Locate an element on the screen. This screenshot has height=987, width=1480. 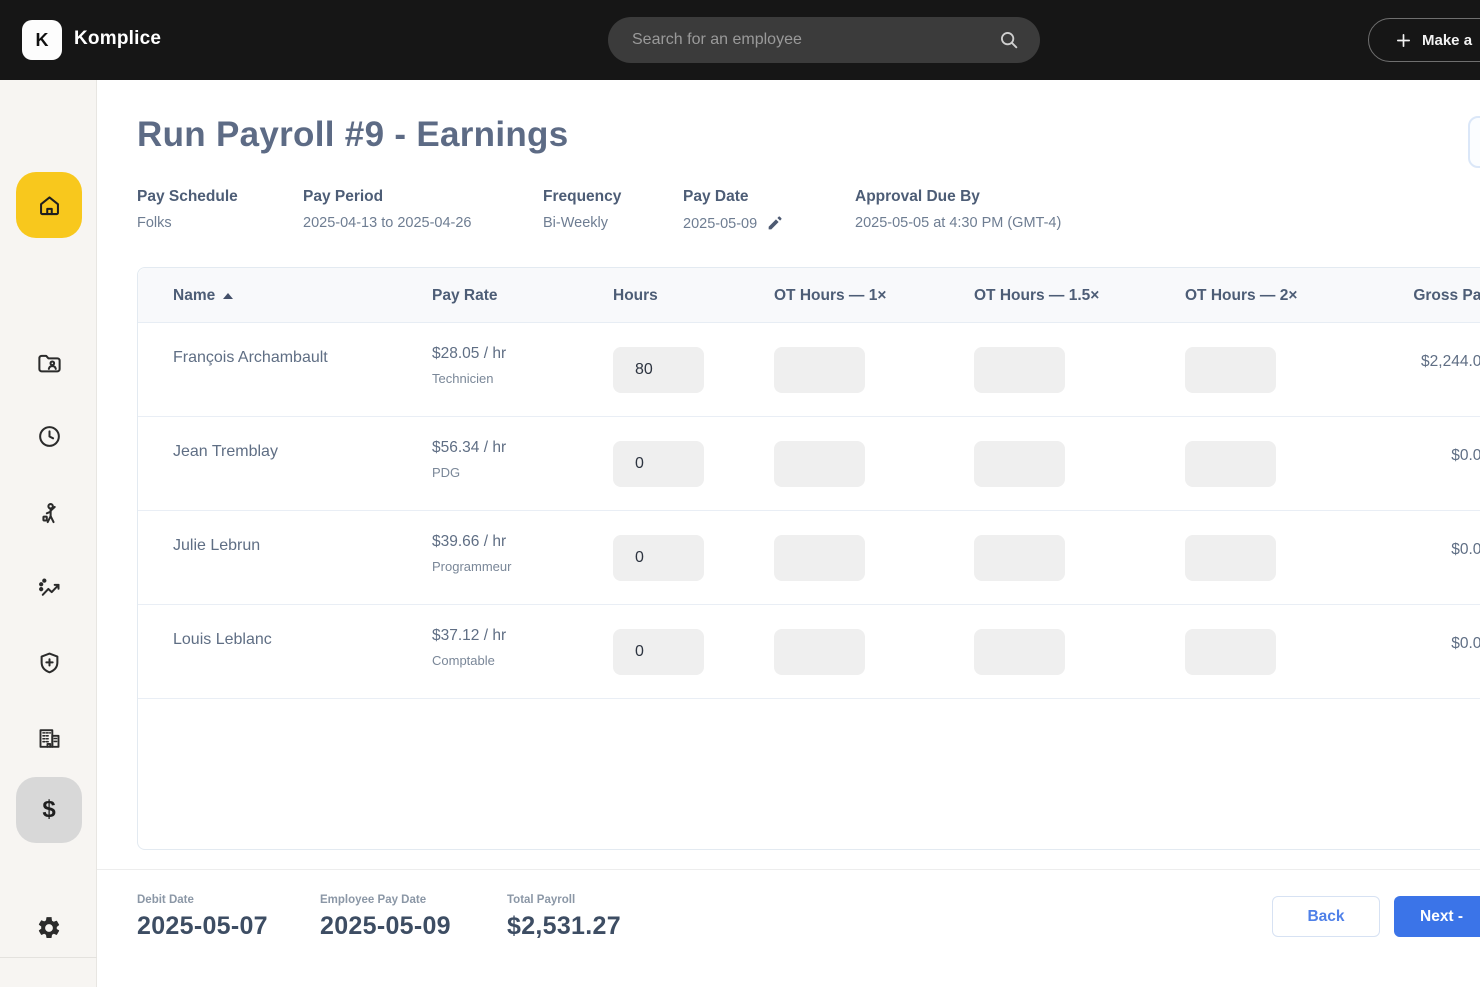
employee-pay-date-label: Employee Pay Date is located at coordinates (373, 900).